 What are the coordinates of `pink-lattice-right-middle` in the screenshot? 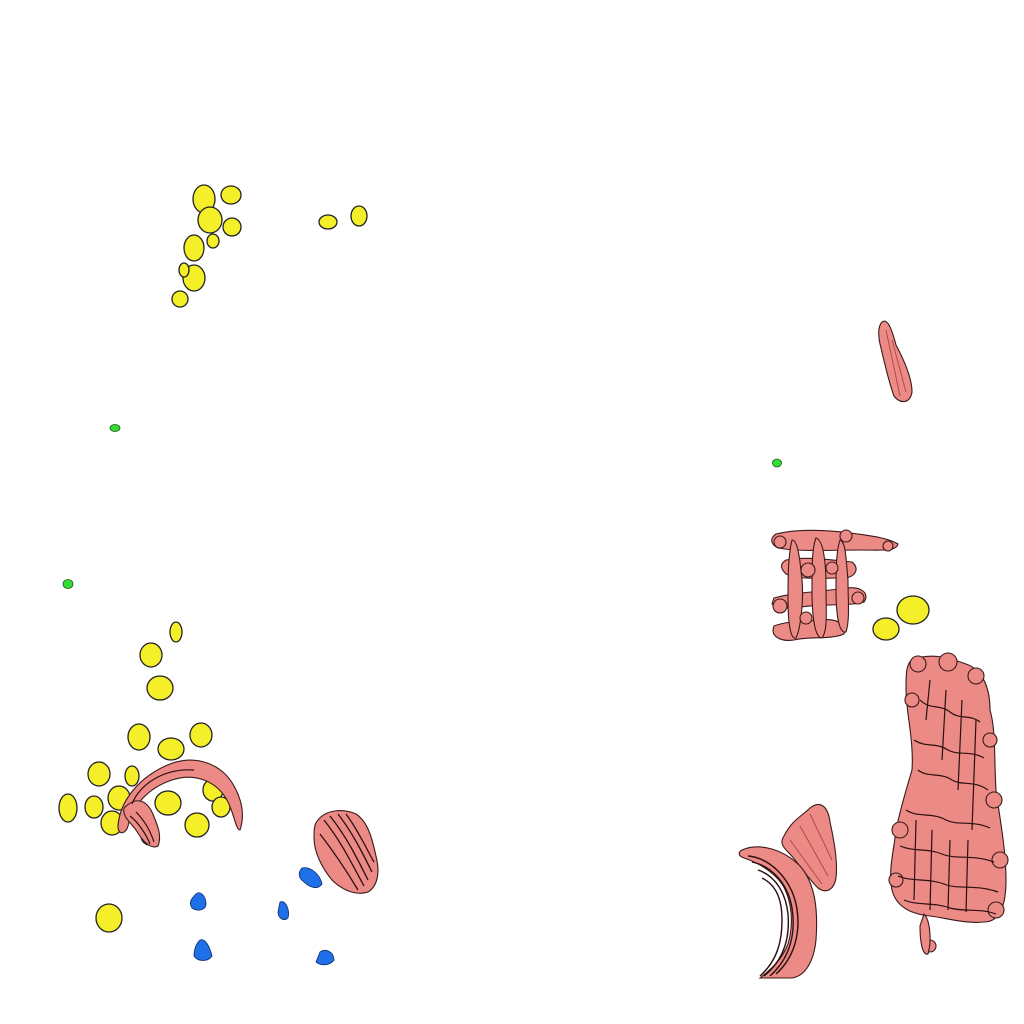 It's located at (835, 585).